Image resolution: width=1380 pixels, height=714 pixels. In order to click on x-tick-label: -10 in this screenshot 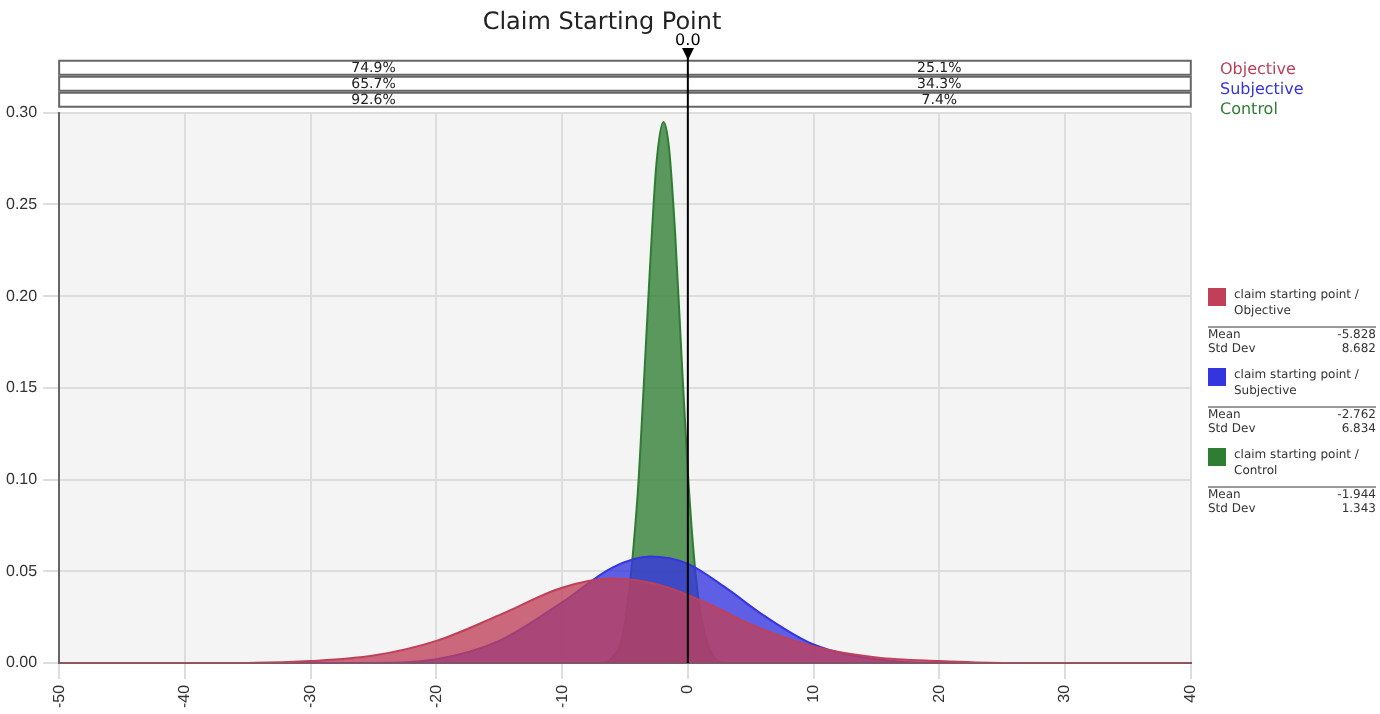, I will do `click(561, 695)`.